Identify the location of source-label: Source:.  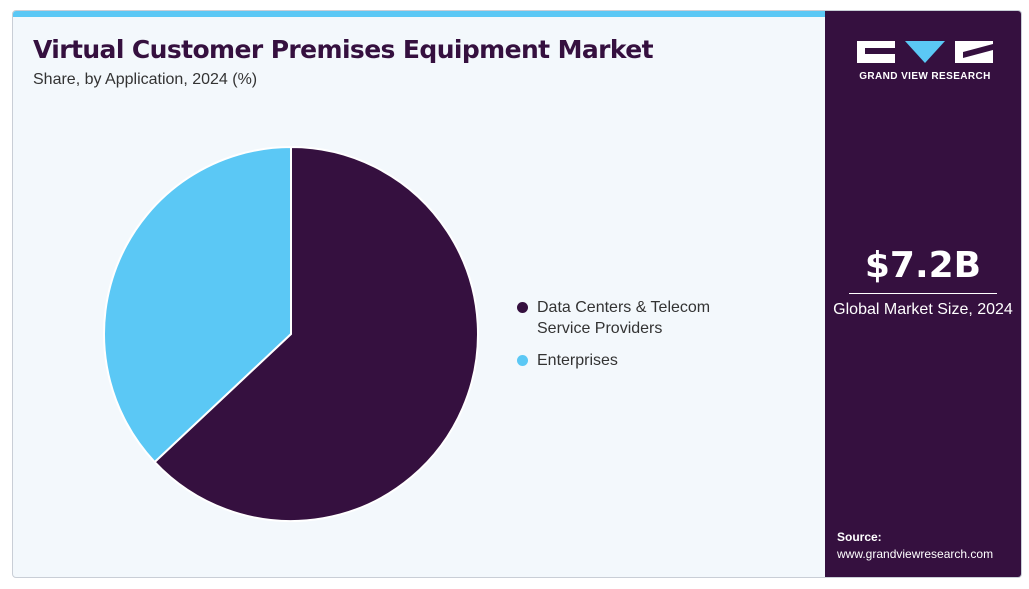
(859, 537).